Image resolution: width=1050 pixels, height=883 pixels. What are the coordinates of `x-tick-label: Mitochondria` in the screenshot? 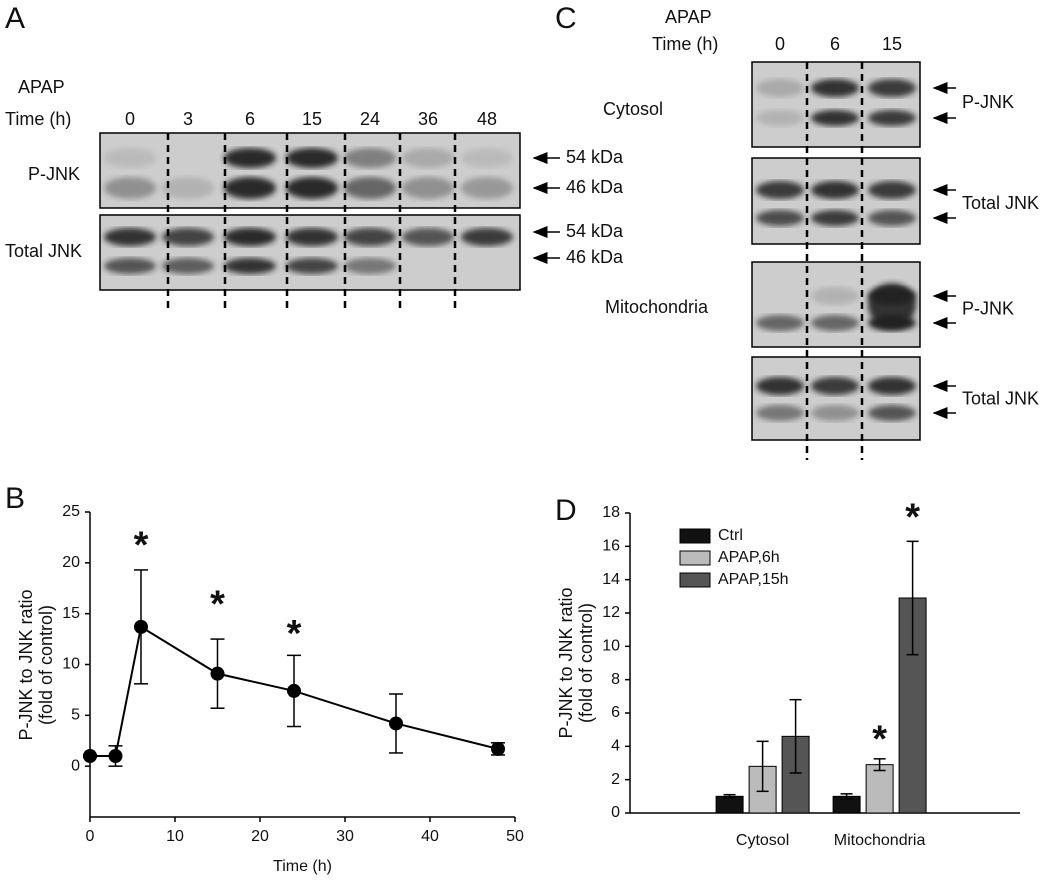 It's located at (880, 840).